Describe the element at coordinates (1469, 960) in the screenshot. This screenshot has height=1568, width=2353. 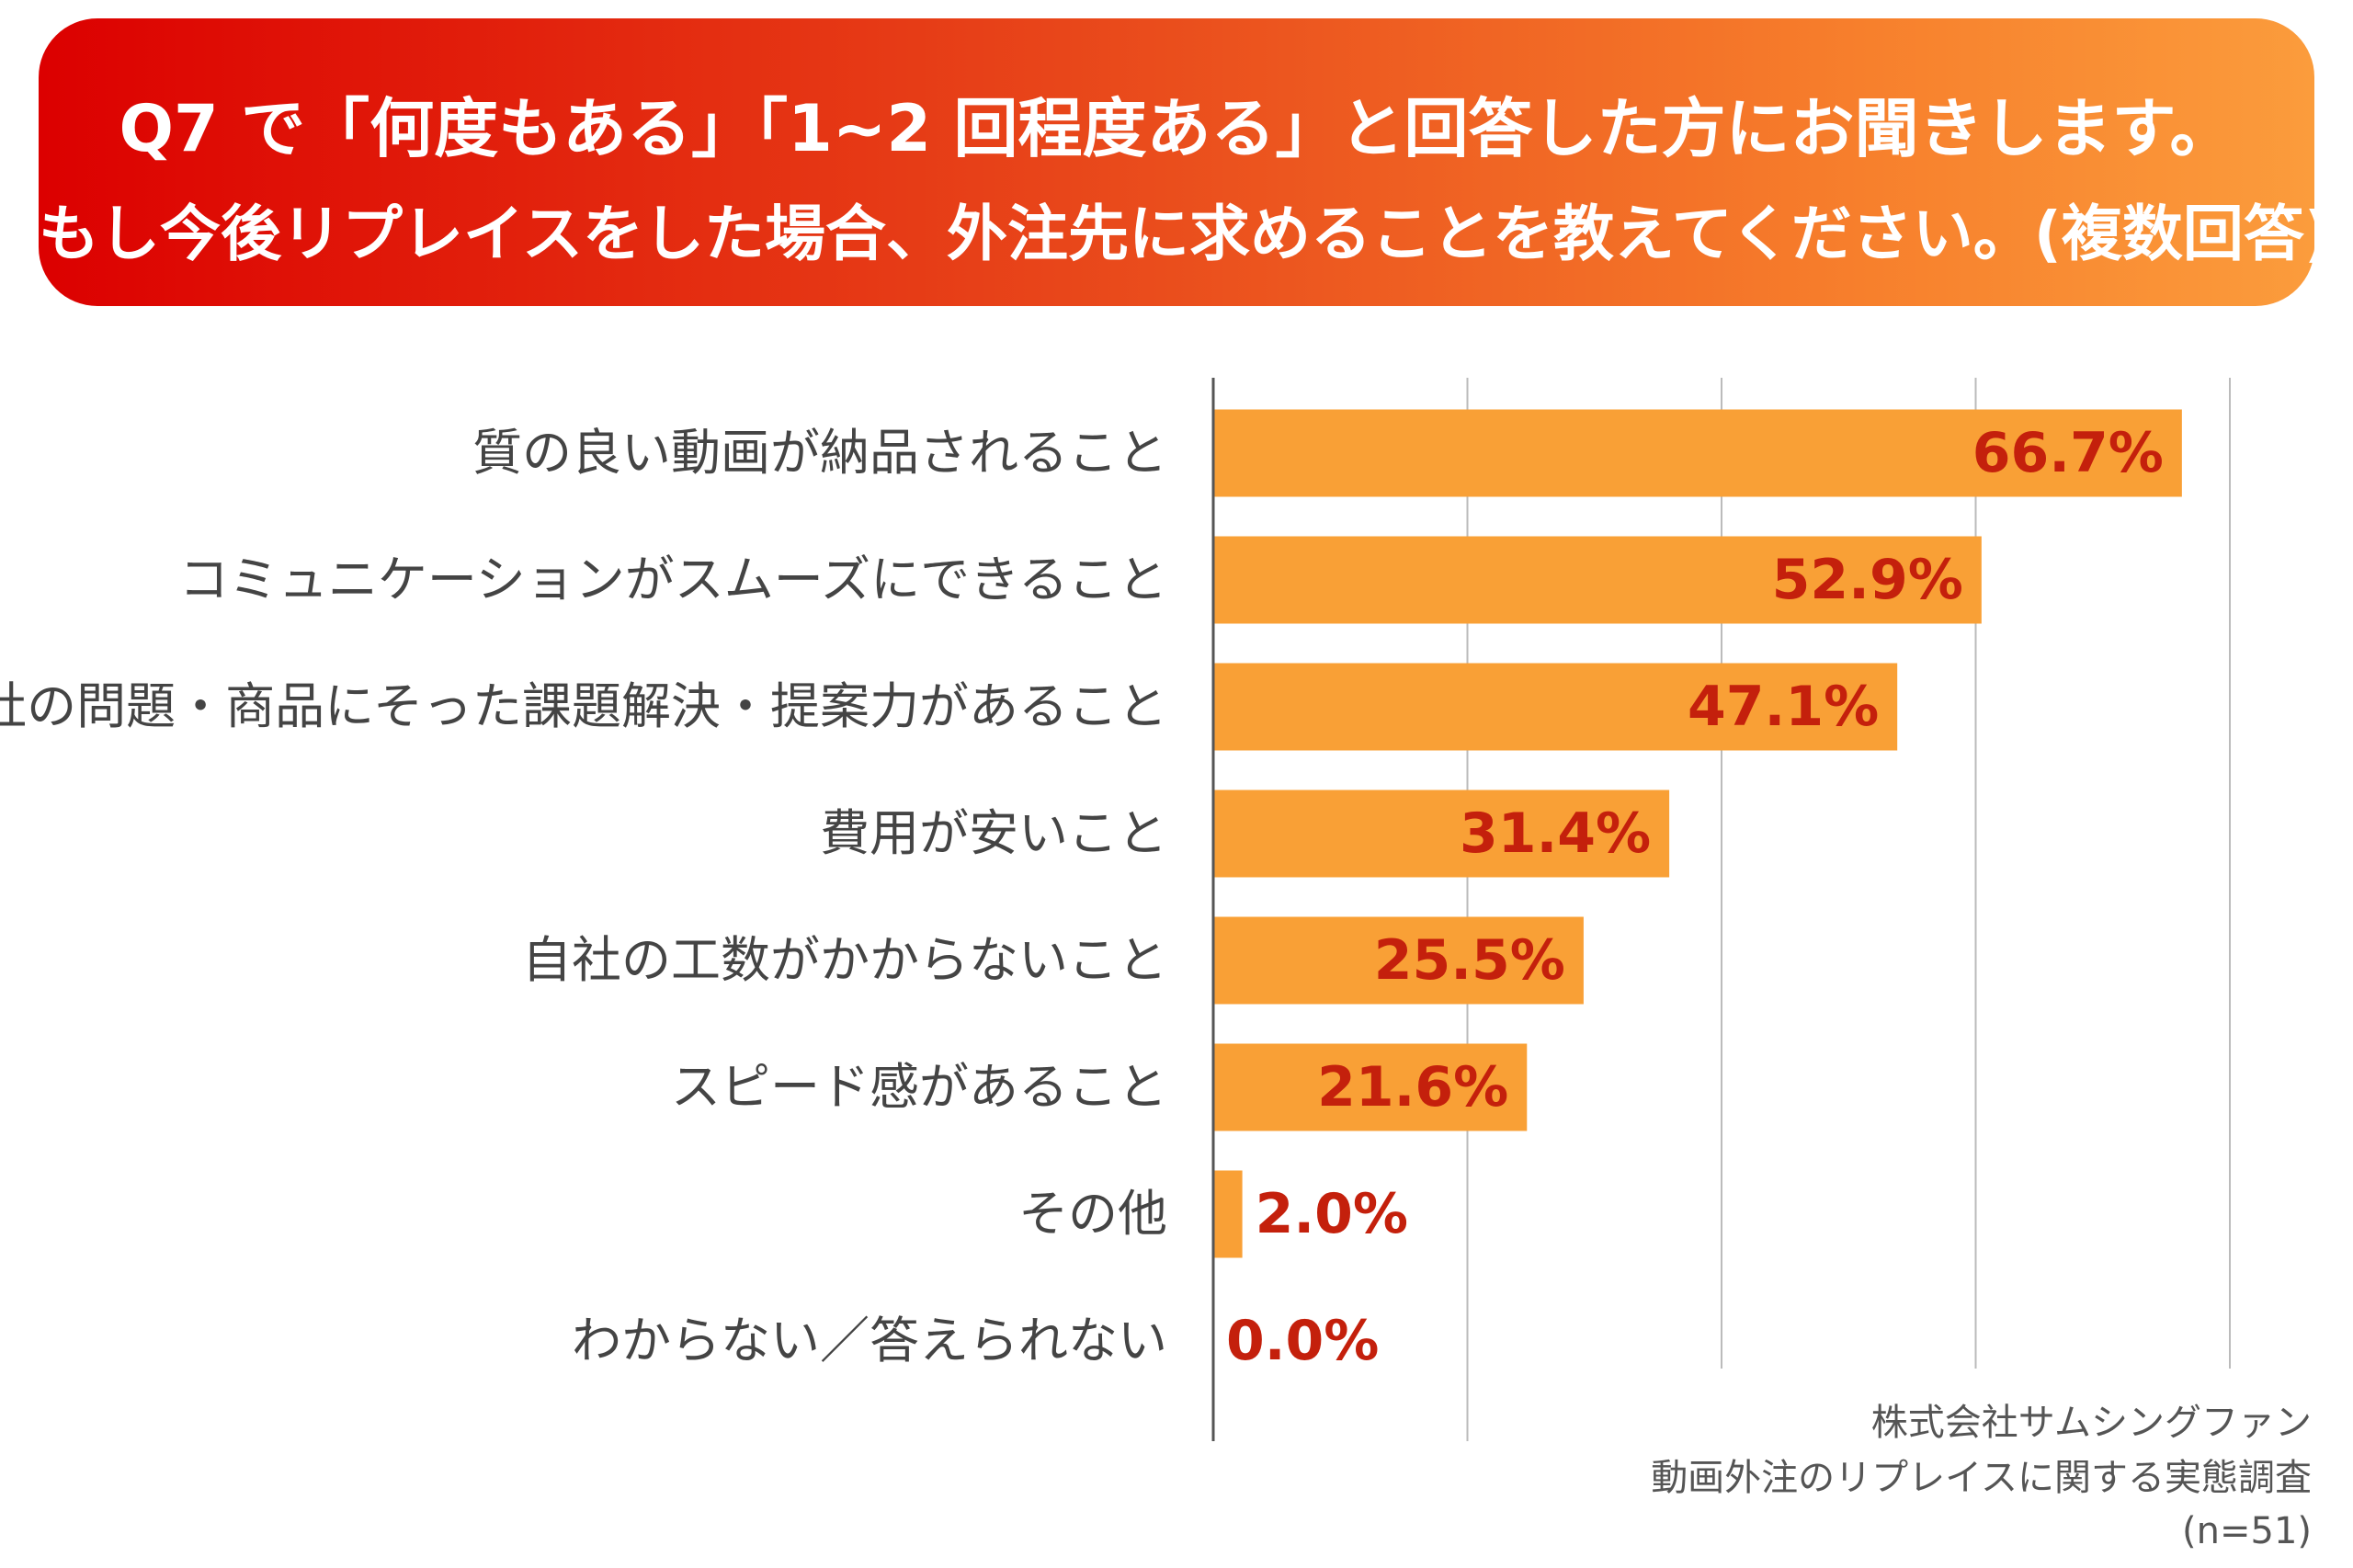
I see `value-label: 25.5%` at that location.